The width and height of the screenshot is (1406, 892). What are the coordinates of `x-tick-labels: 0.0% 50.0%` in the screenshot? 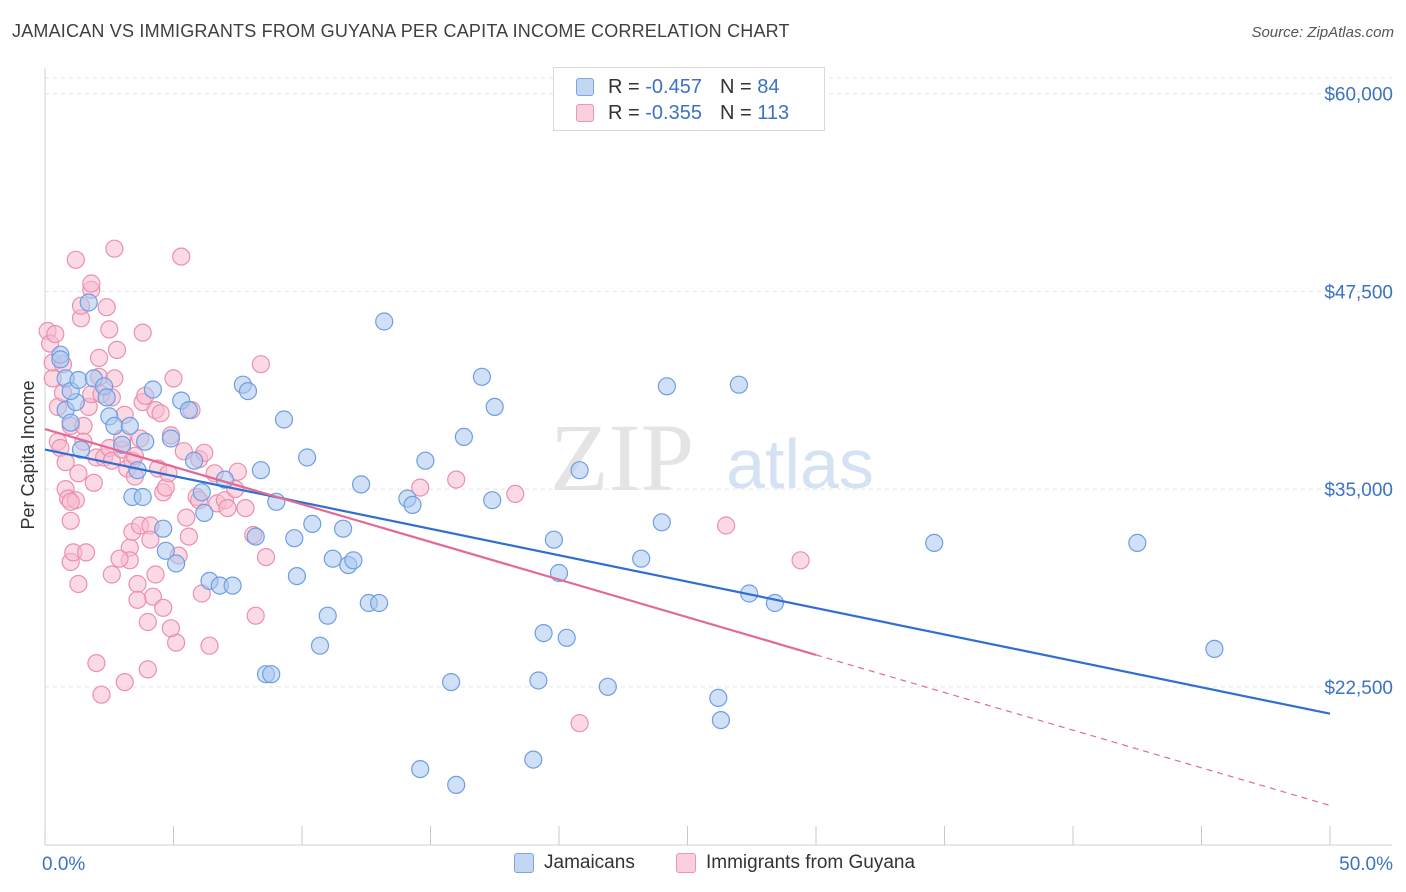 It's located at (717, 864).